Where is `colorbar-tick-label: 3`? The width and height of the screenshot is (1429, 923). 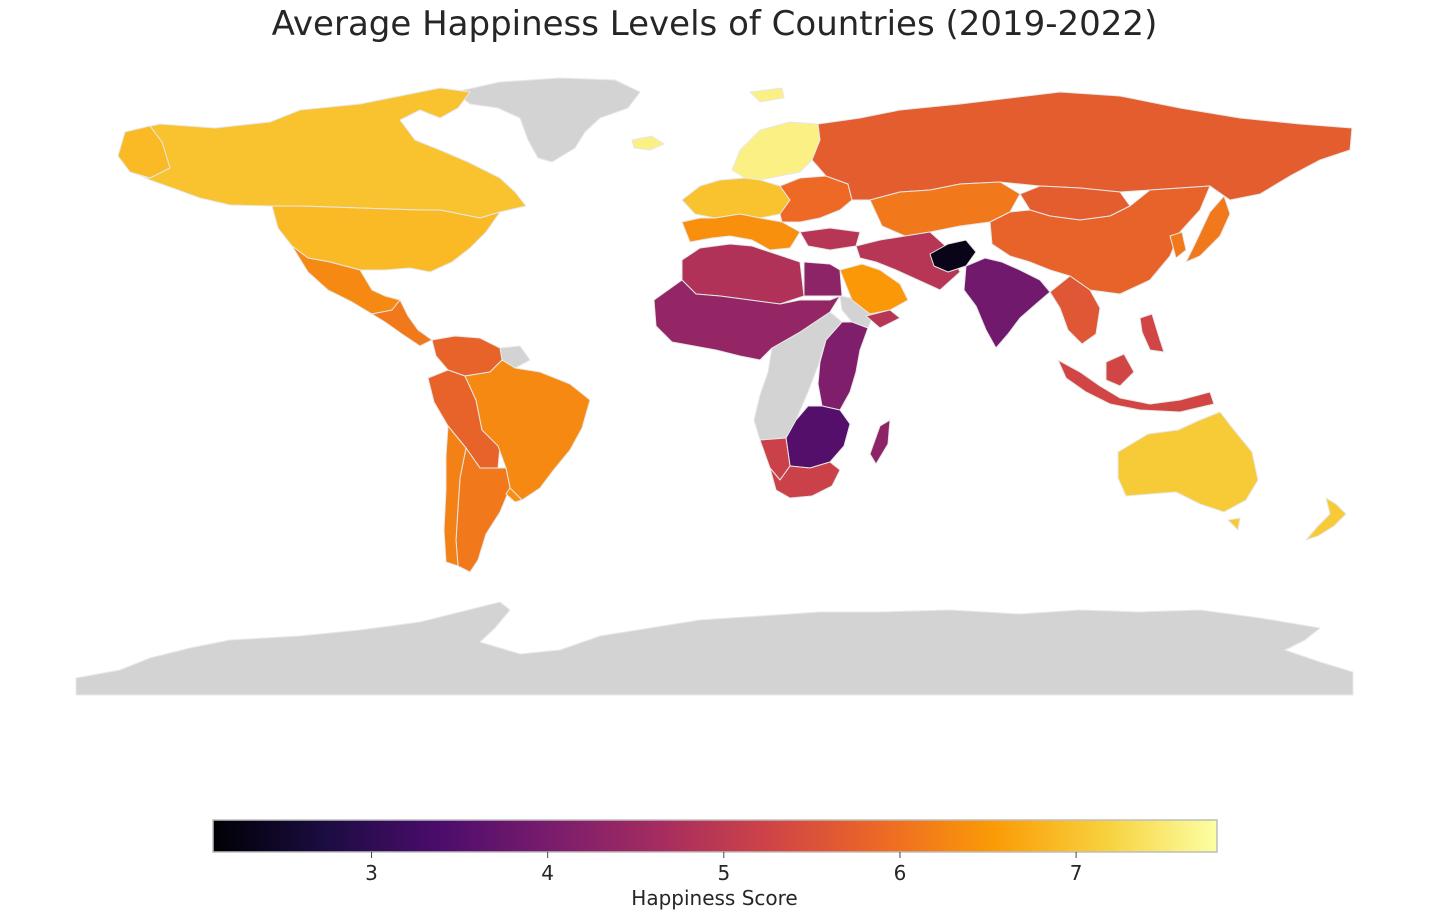 colorbar-tick-label: 3 is located at coordinates (371, 873).